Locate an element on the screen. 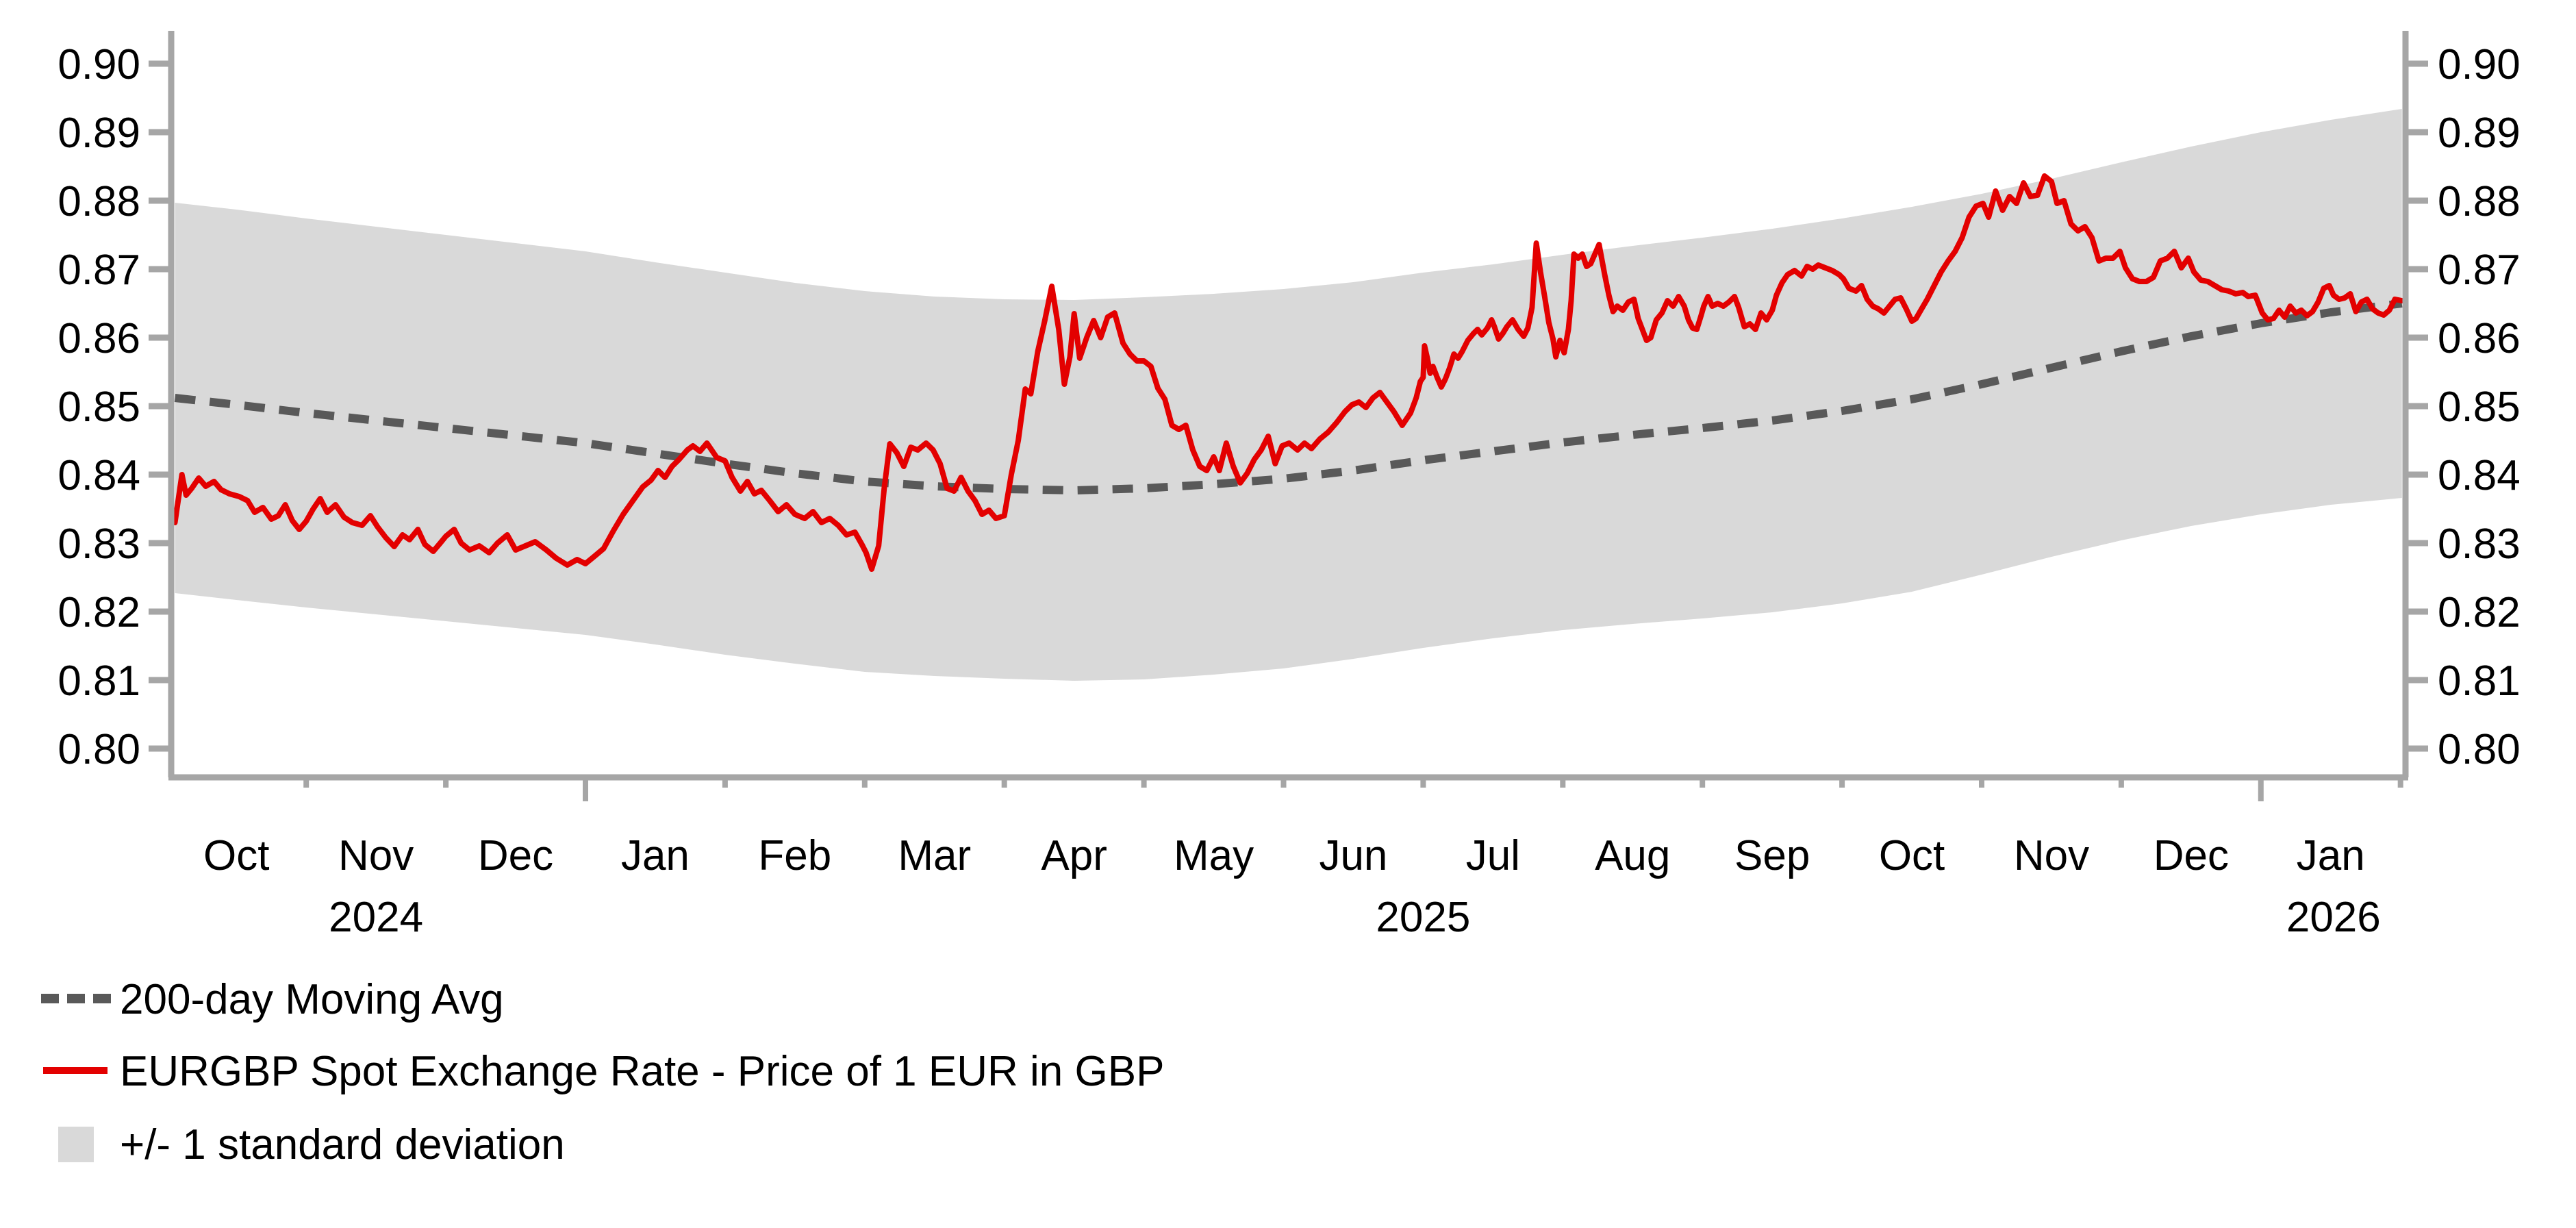  year-label-2026: 2026 is located at coordinates (2333, 918).